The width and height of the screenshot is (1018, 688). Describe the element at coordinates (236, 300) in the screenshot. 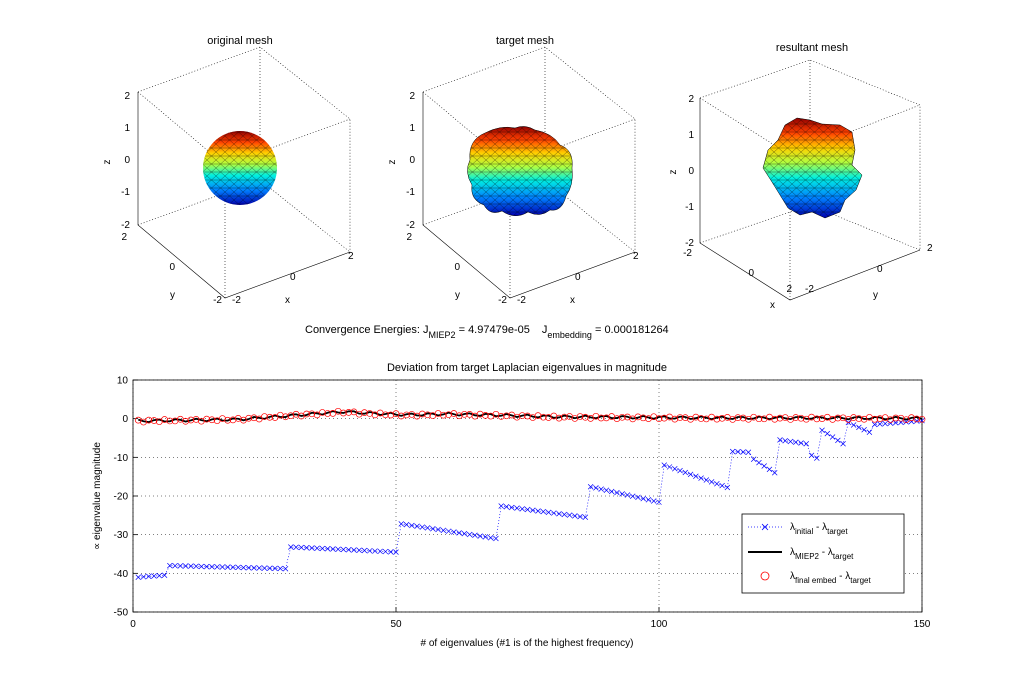

I see `x-tick: -2` at that location.